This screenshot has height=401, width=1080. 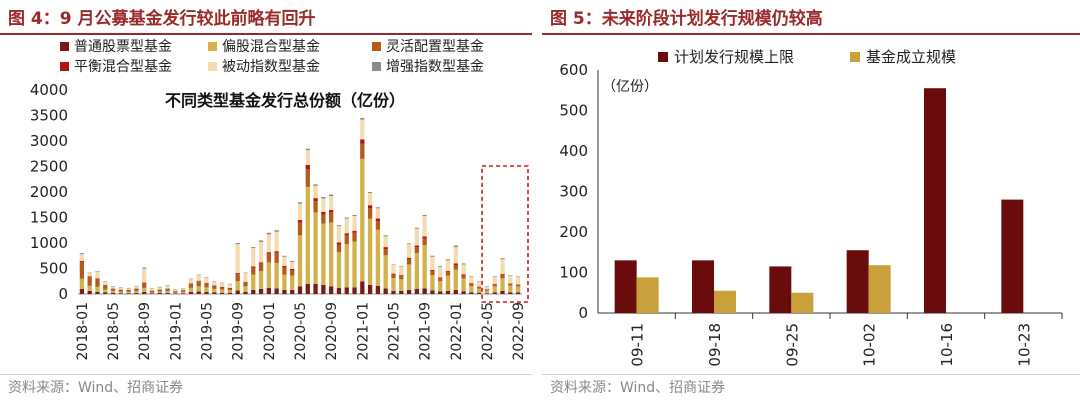 What do you see at coordinates (49, 218) in the screenshot?
I see `left-y-tick-label: 1500` at bounding box center [49, 218].